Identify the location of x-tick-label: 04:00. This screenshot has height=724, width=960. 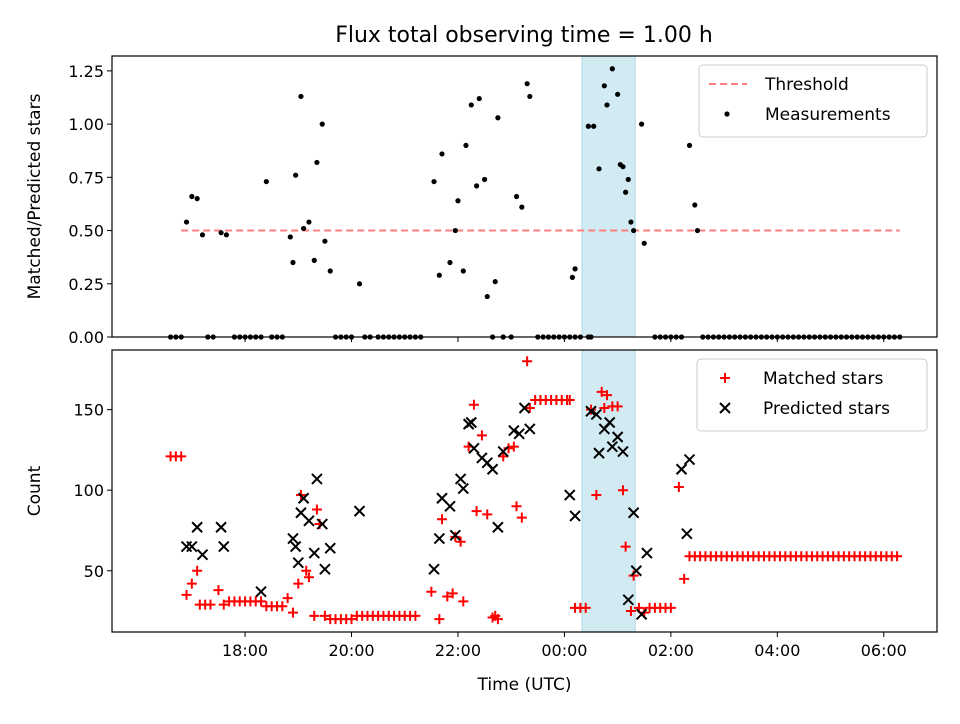
(777, 650).